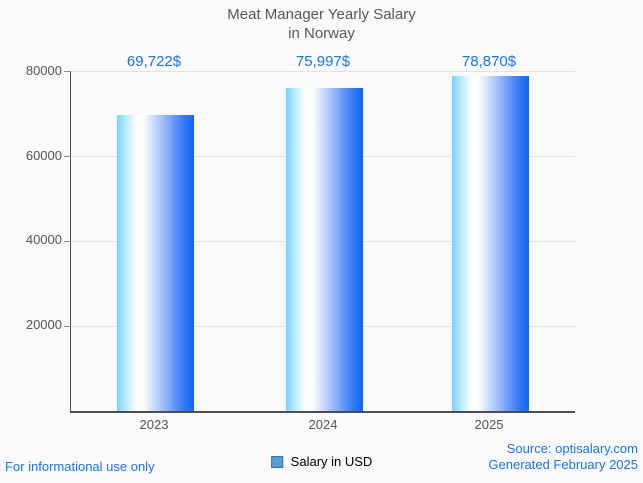 Image resolution: width=643 pixels, height=483 pixels. Describe the element at coordinates (489, 424) in the screenshot. I see `x-axis-label-2025: 2025` at that location.